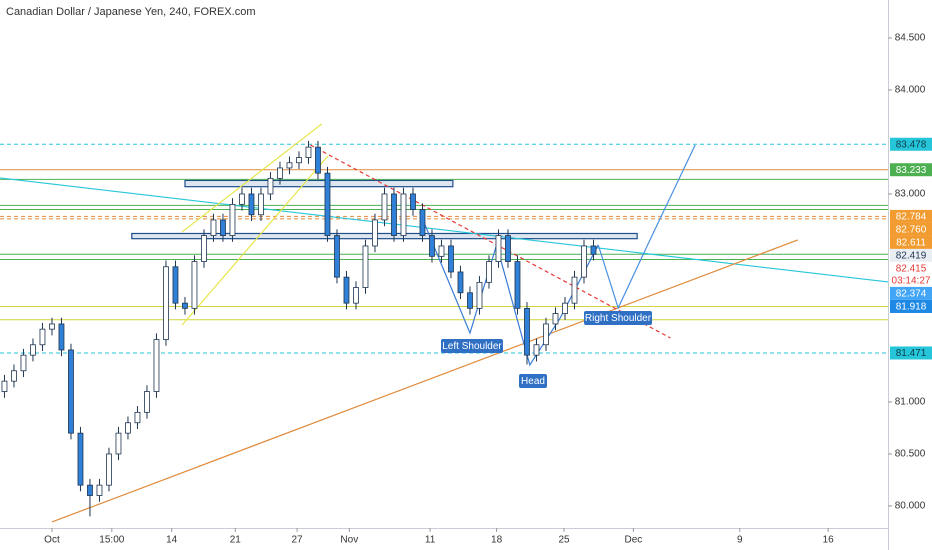 Image resolution: width=932 pixels, height=550 pixels. What do you see at coordinates (349, 540) in the screenshot?
I see `x-tick-label: Nov` at bounding box center [349, 540].